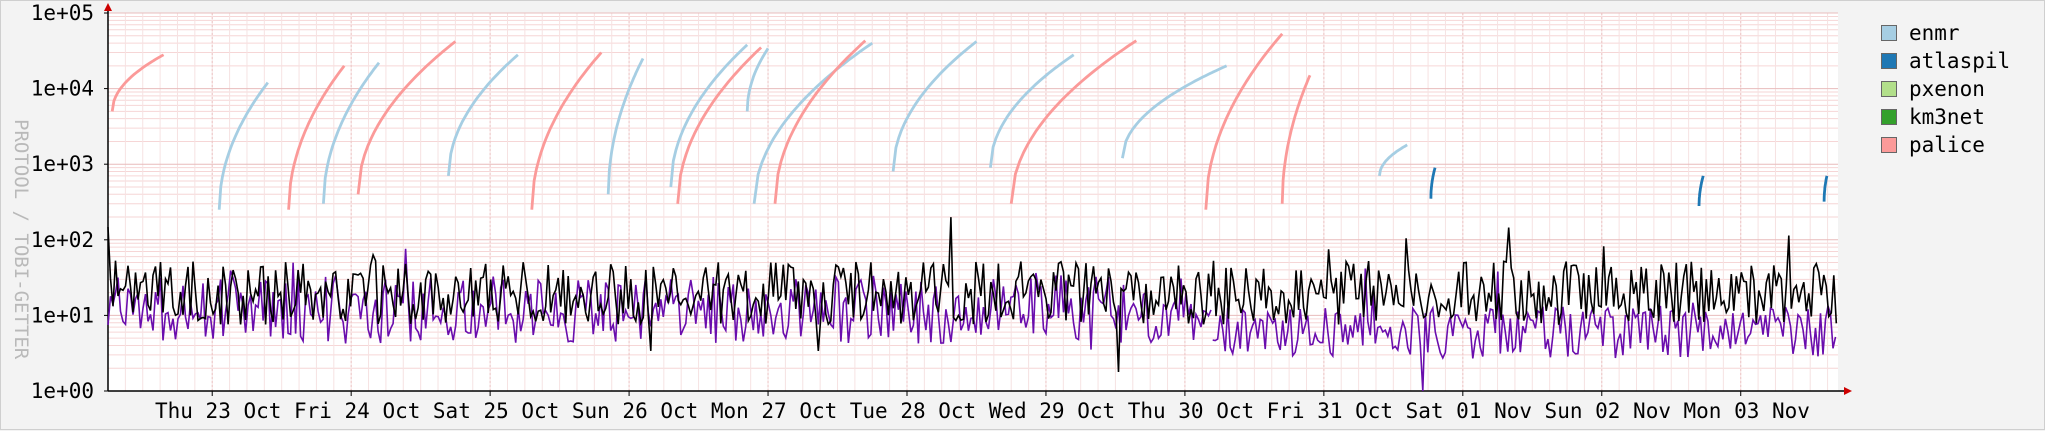 This screenshot has height=431, width=2045. What do you see at coordinates (62, 89) in the screenshot?
I see `y-tick-label: 1e+04` at bounding box center [62, 89].